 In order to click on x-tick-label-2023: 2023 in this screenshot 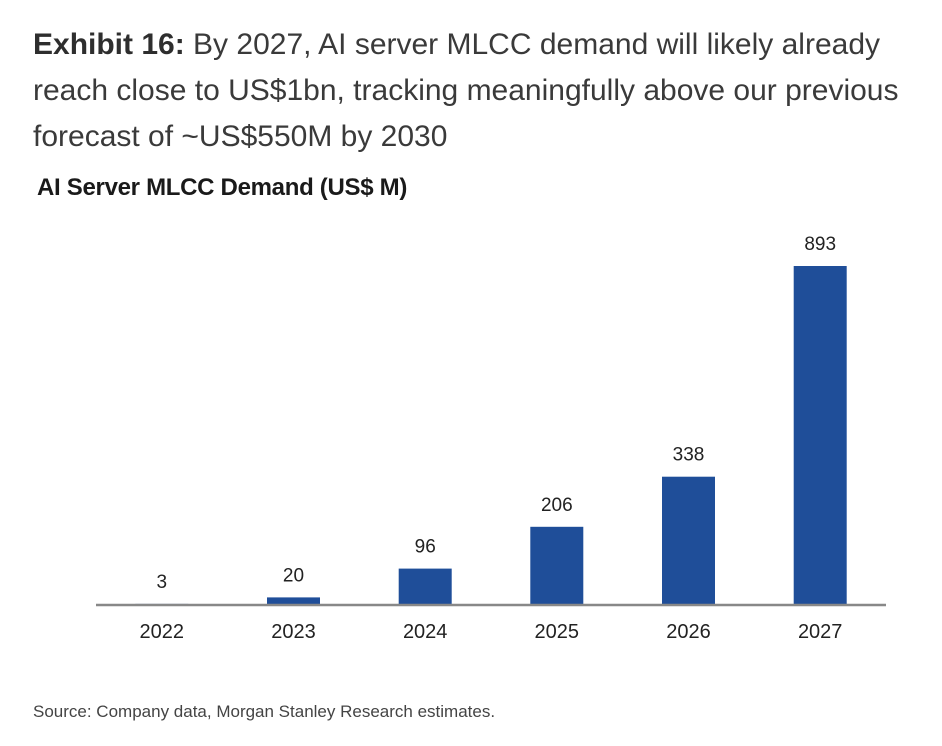, I will do `click(293, 632)`.